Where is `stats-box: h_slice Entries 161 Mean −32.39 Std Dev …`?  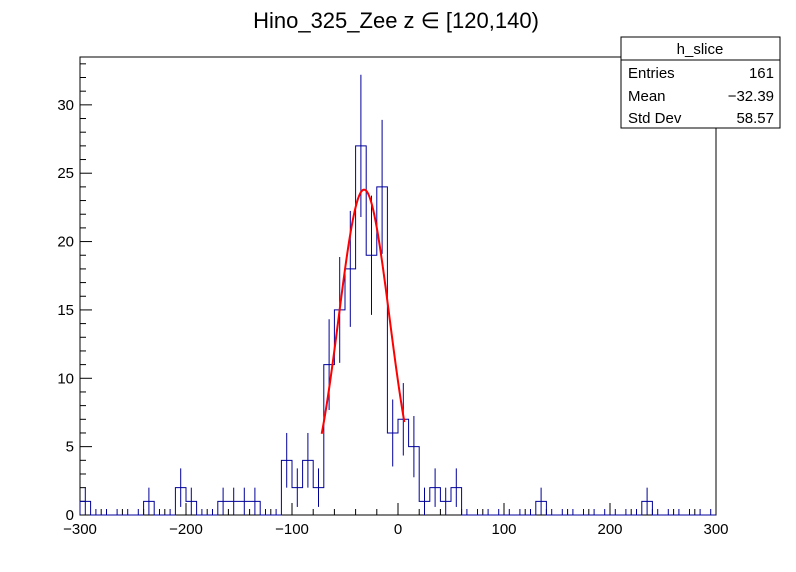 stats-box: h_slice Entries 161 Mean −32.39 Std Dev … is located at coordinates (700, 82).